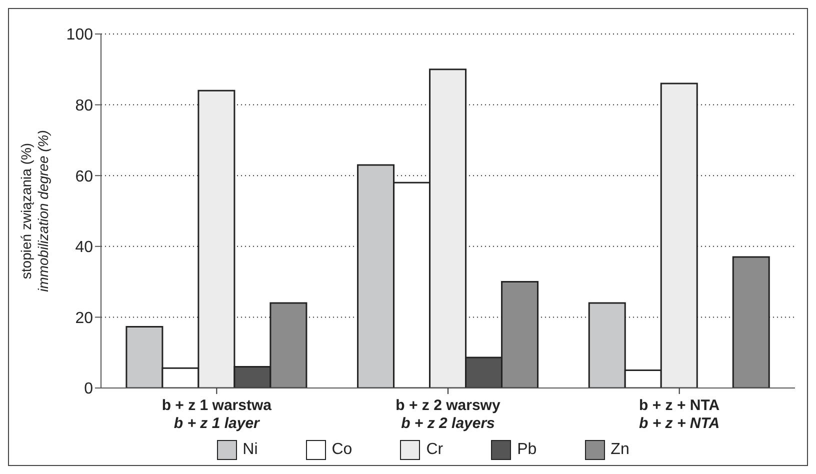 The image size is (816, 474). What do you see at coordinates (84, 177) in the screenshot?
I see `y-tick-label: 60` at bounding box center [84, 177].